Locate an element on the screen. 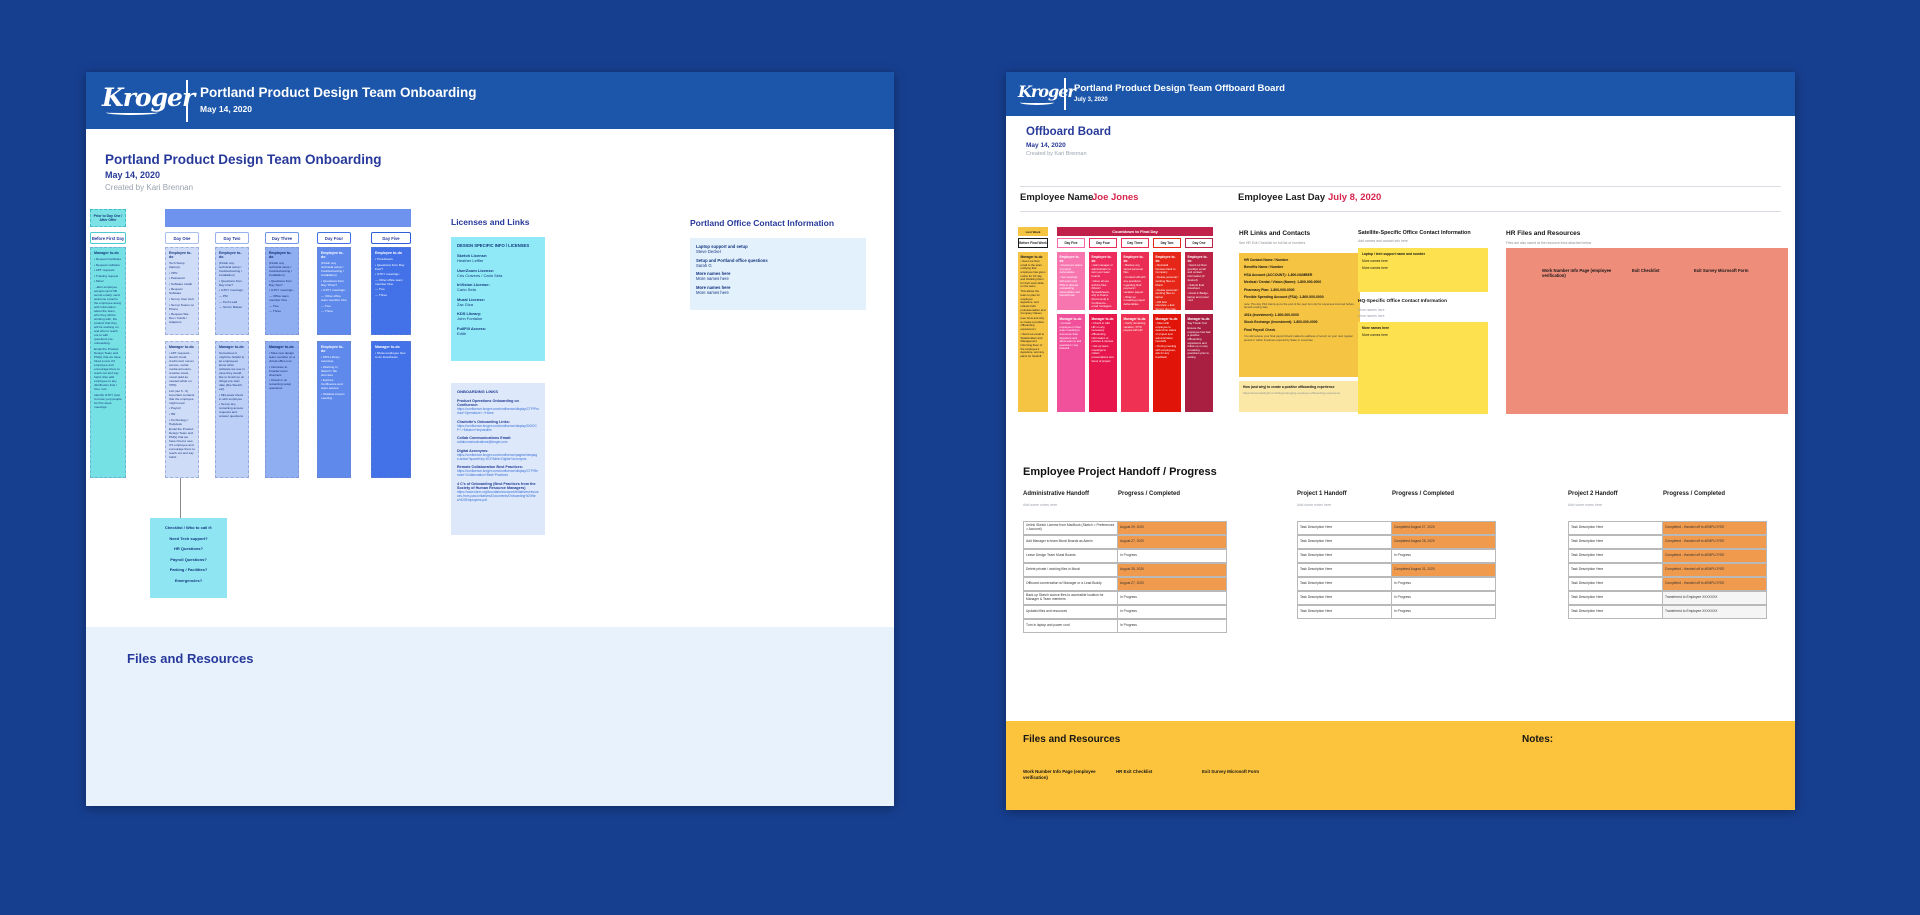  sticky-line: • Working in Sketch / file structure is located at coordinates (329, 370).